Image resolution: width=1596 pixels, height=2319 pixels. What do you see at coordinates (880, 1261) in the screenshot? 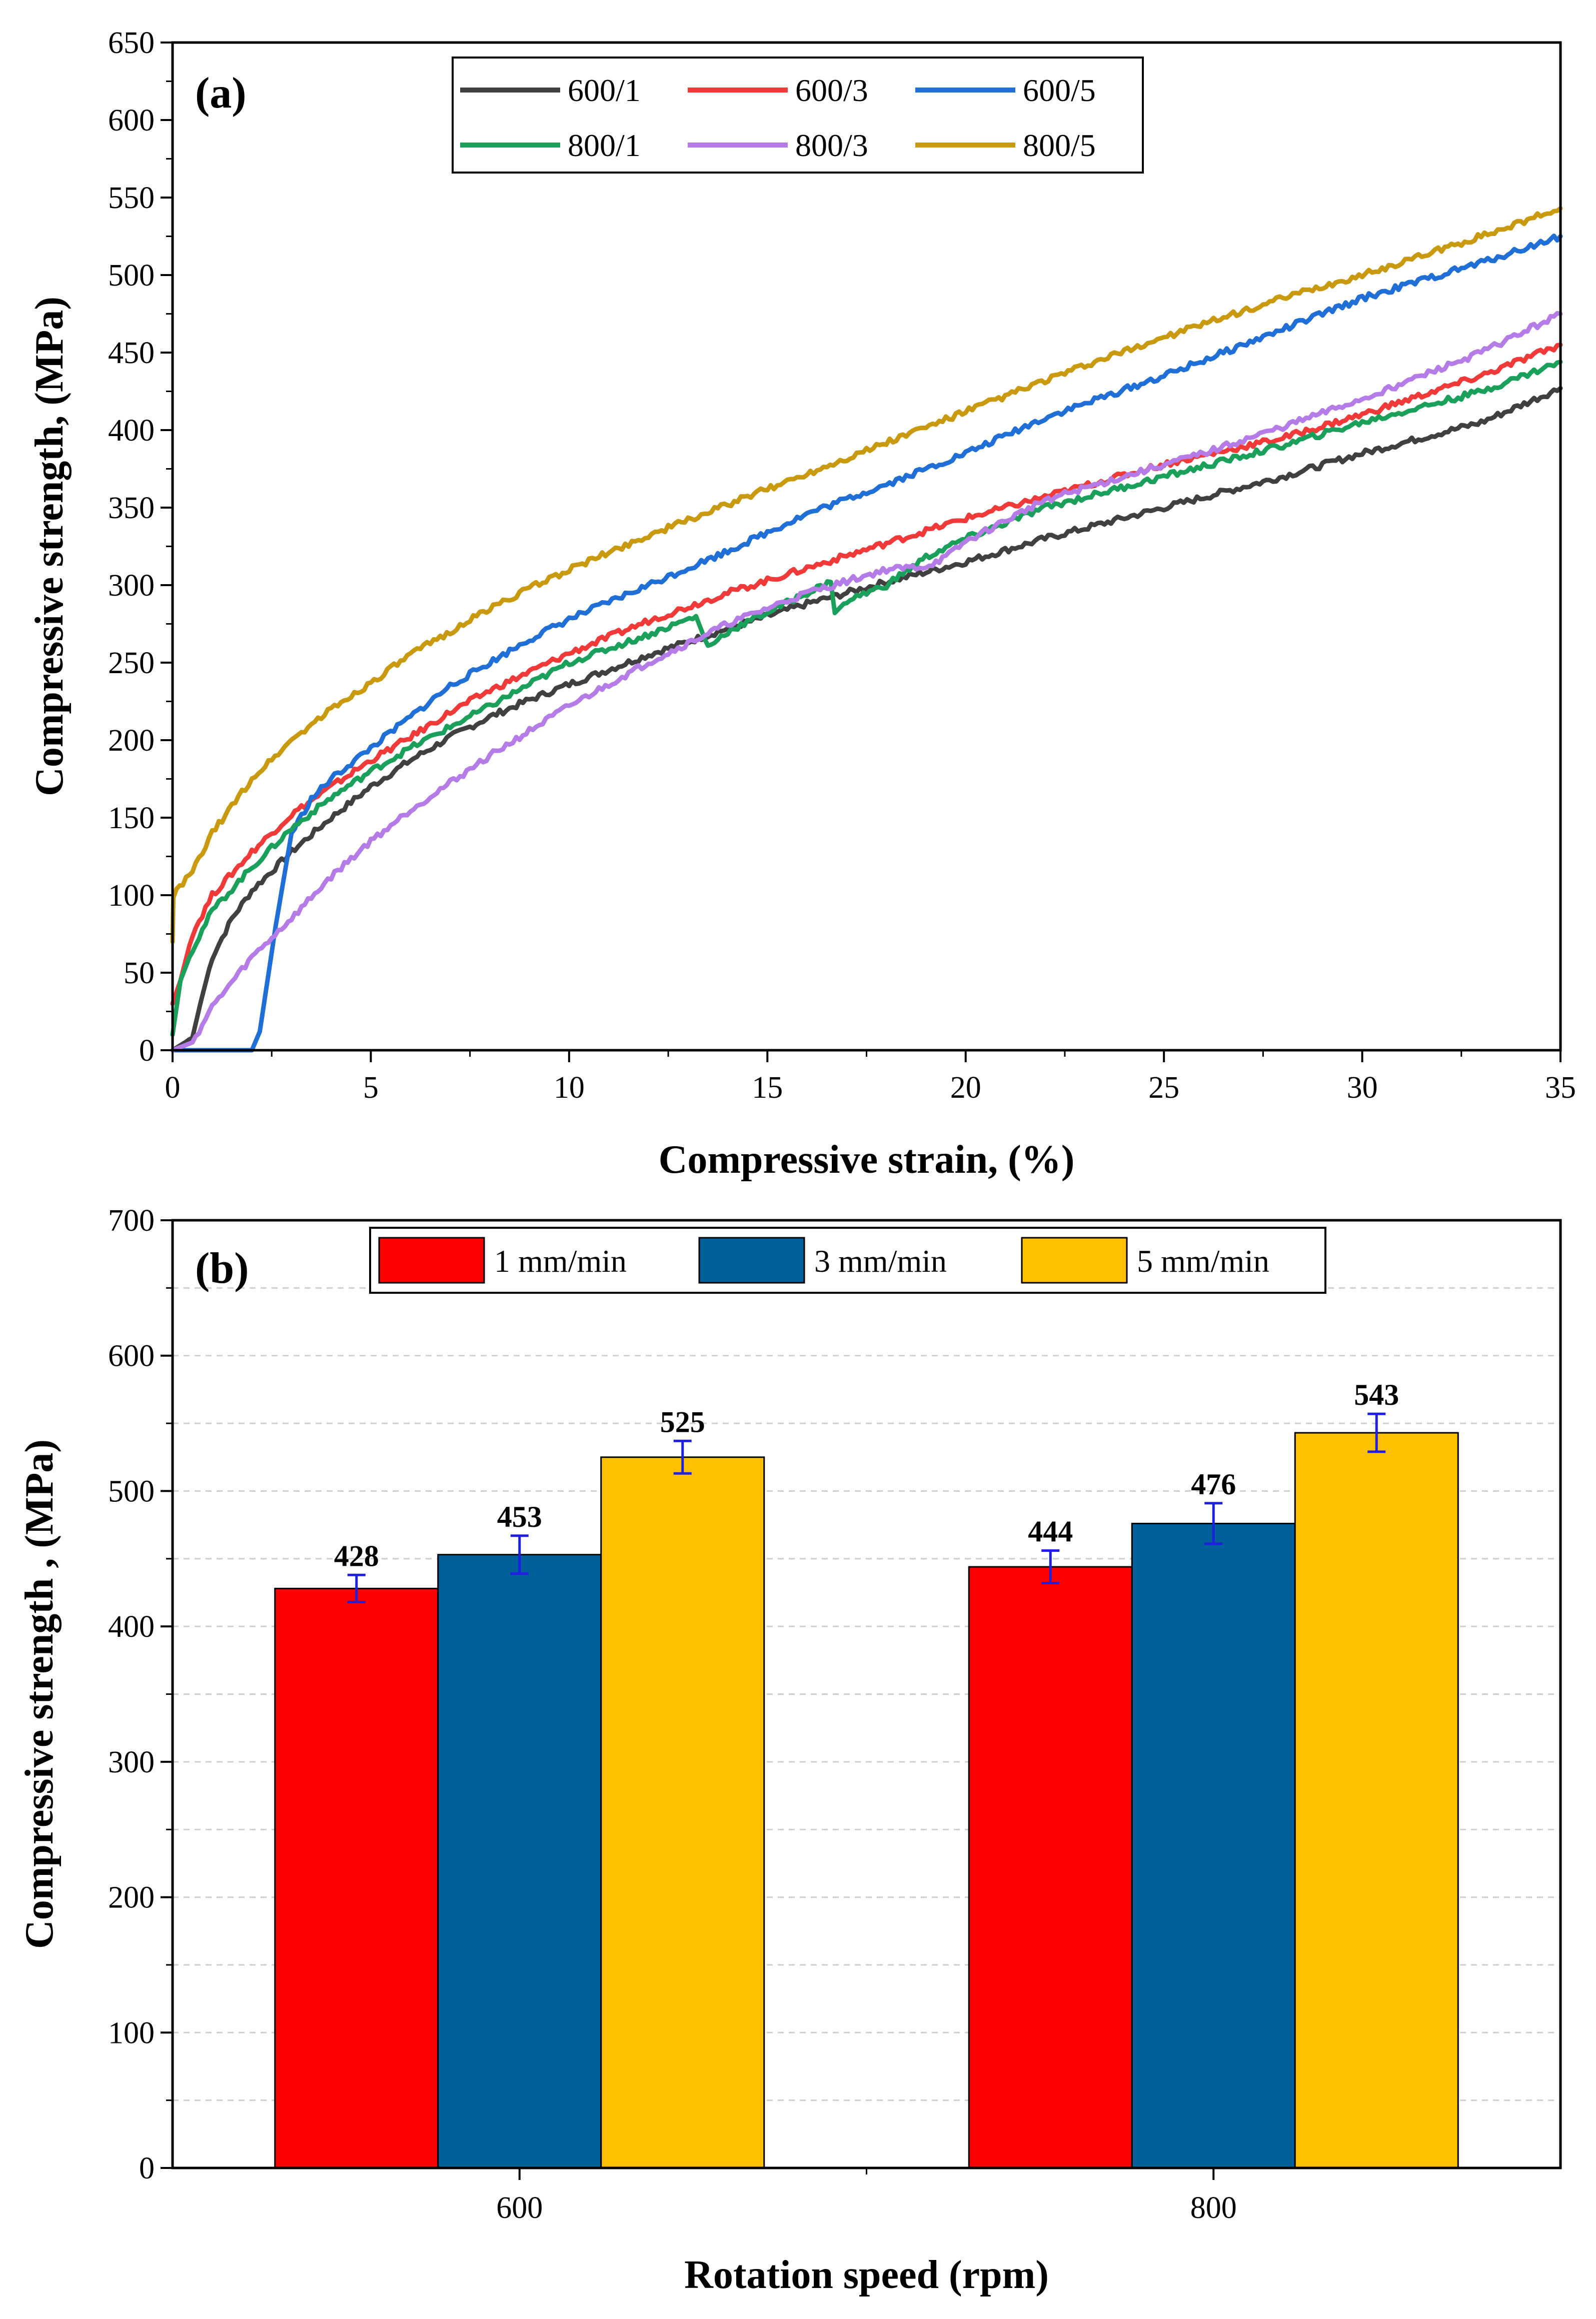
I see `legend-label: 3 mm/min` at bounding box center [880, 1261].